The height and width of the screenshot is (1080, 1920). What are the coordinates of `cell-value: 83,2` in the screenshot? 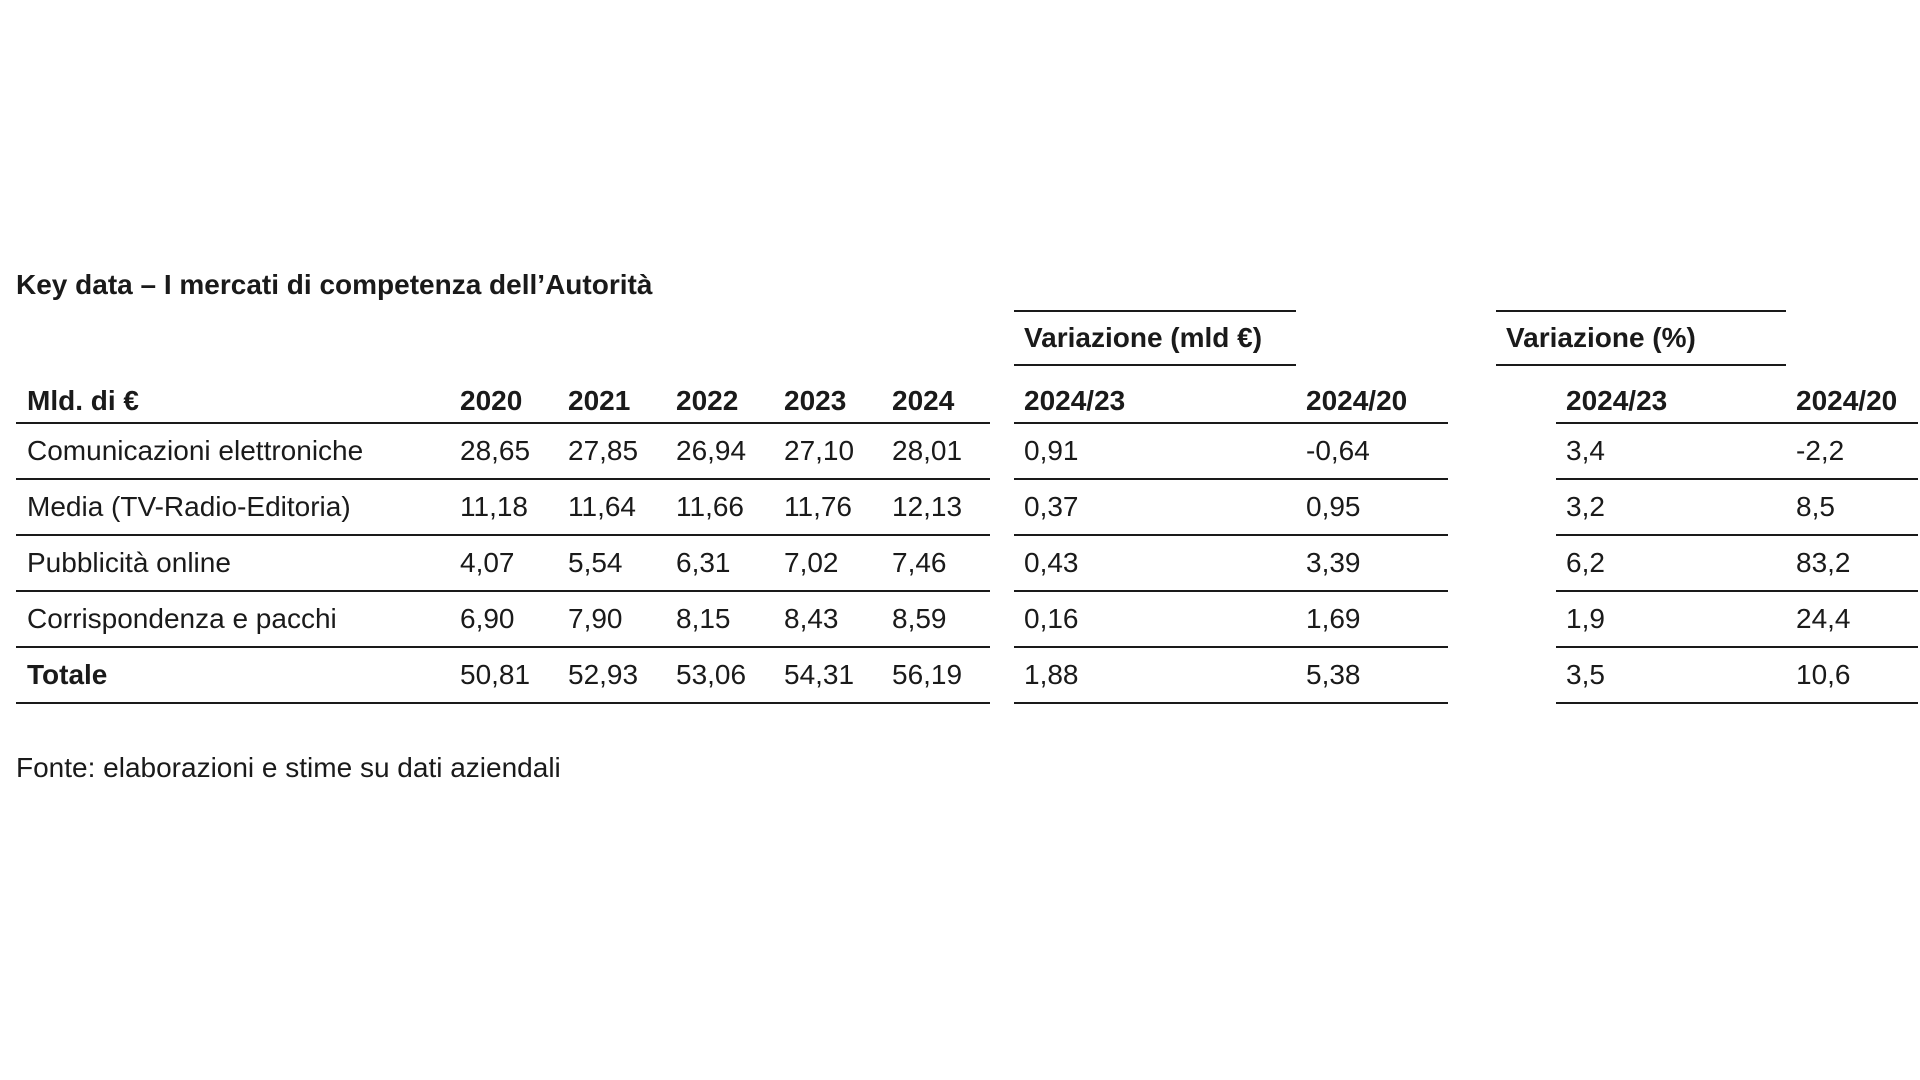 It's located at (1823, 562).